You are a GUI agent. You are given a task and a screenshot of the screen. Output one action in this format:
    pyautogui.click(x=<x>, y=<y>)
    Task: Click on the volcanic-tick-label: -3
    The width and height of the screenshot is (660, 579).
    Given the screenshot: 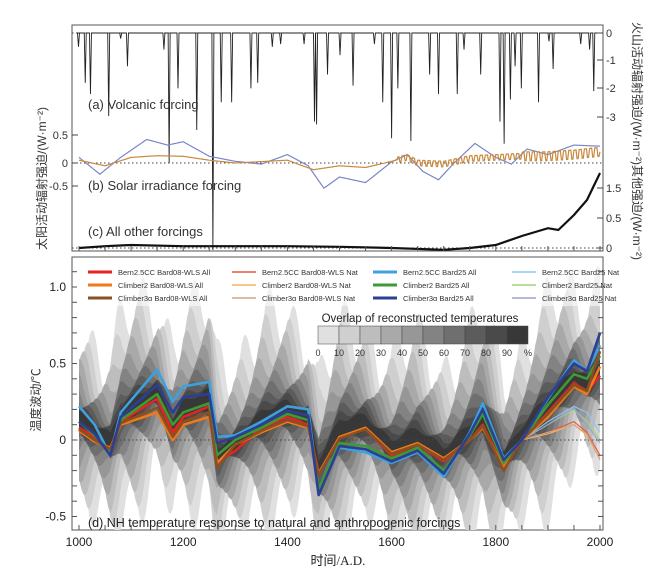 What is the action you would take?
    pyautogui.click(x=611, y=118)
    